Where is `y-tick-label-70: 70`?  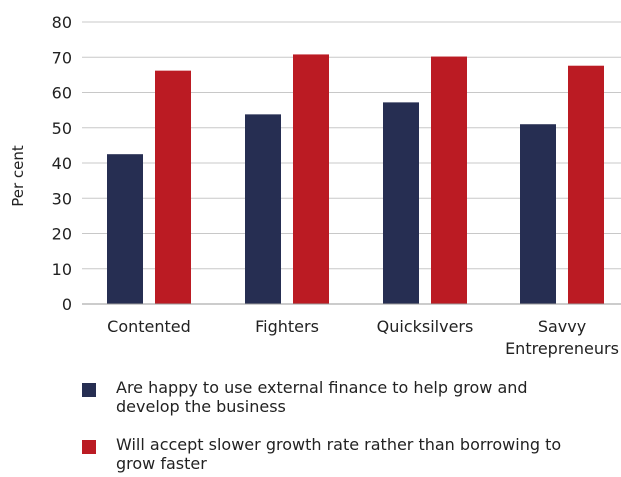
y-tick-label-70: 70 is located at coordinates (62, 57).